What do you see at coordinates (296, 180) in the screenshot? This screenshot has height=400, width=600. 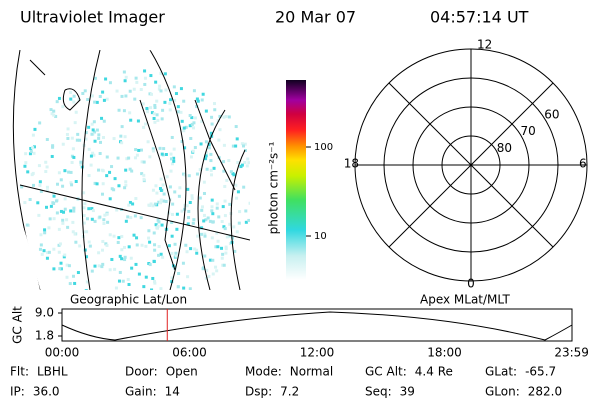 I see `colorbar` at bounding box center [296, 180].